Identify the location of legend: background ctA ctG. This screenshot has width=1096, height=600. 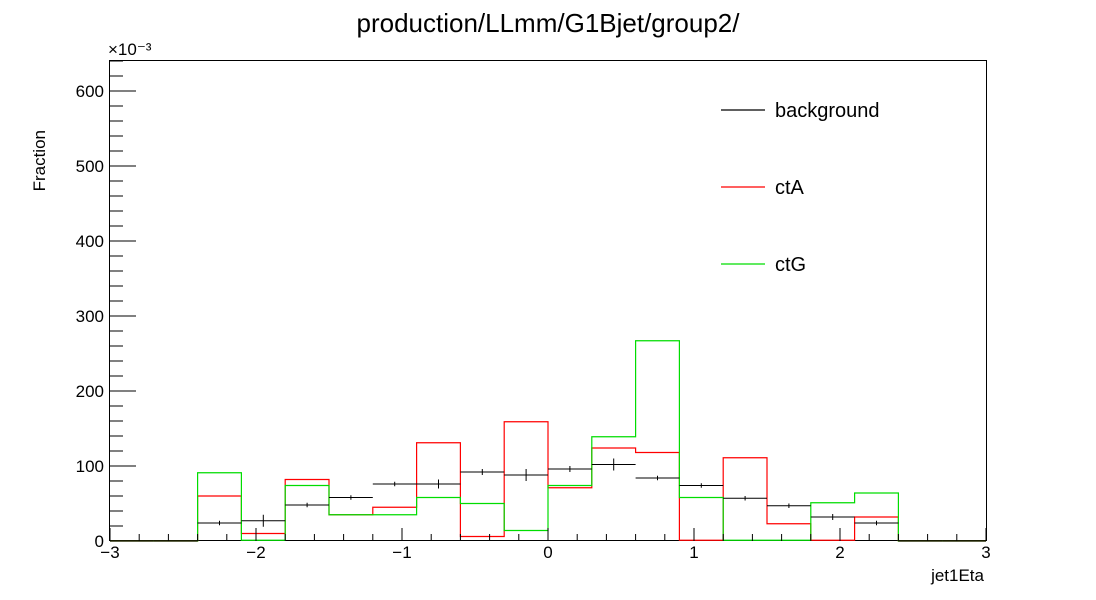
(800, 188).